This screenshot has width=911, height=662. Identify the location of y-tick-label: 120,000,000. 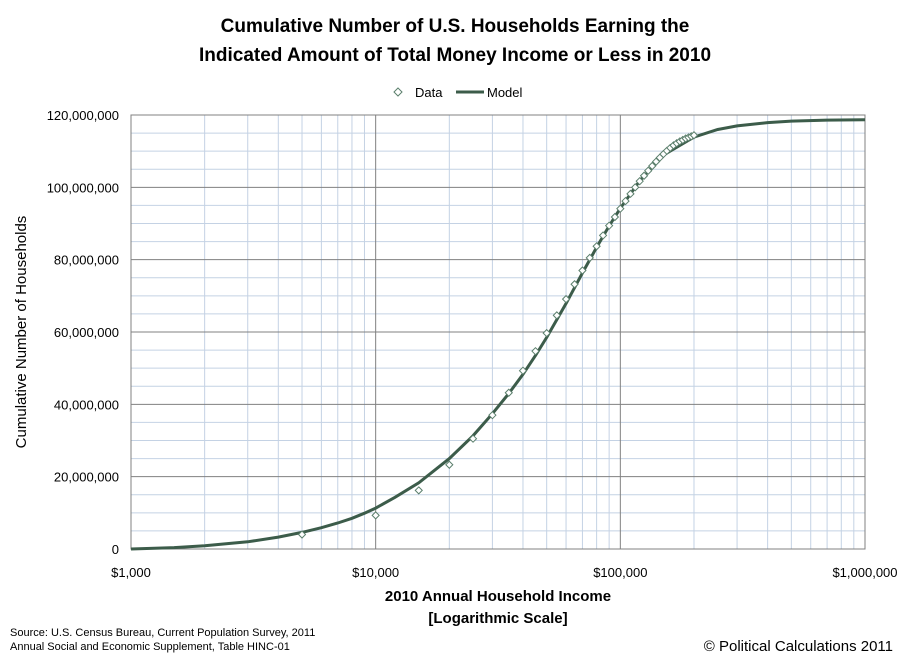
(83, 115).